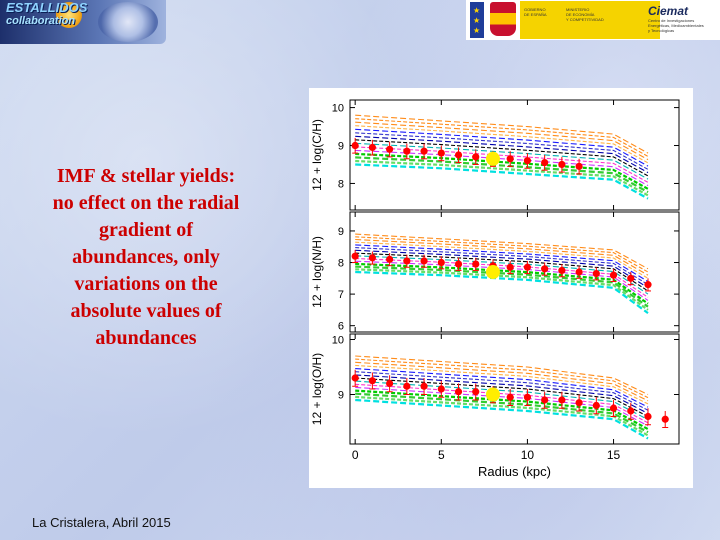 This screenshot has height=540, width=720. Describe the element at coordinates (146, 311) in the screenshot. I see `main-text-line-6: absolute values of` at that location.